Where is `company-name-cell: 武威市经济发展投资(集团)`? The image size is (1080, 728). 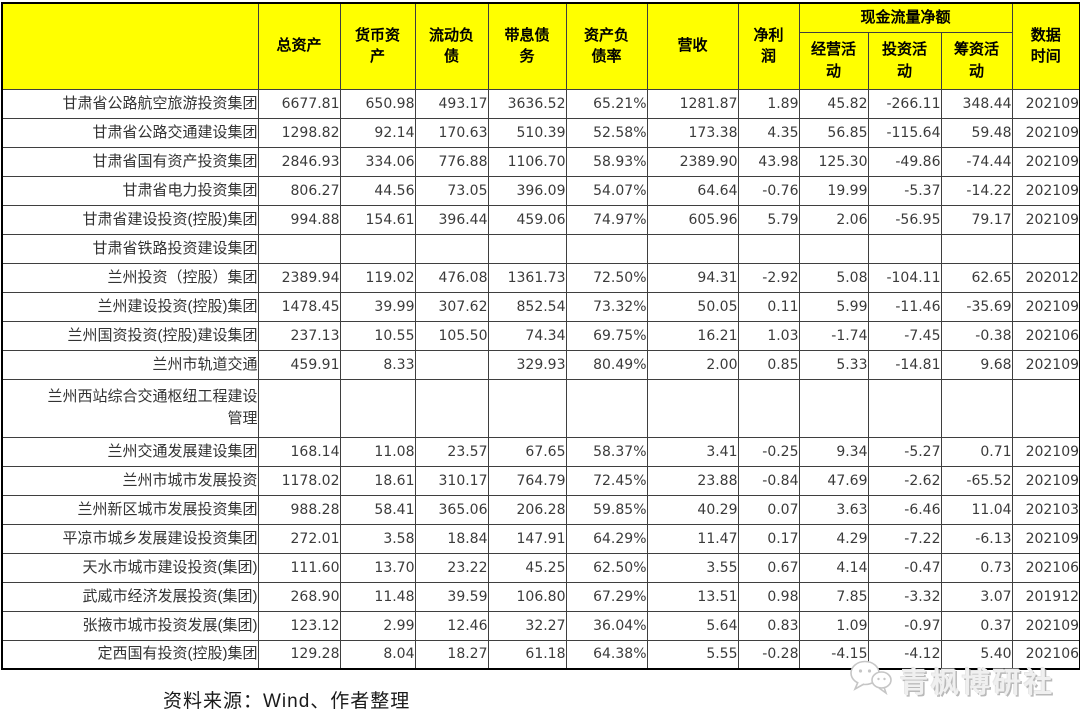 company-name-cell: 武威市经济发展投资(集团) is located at coordinates (130, 596).